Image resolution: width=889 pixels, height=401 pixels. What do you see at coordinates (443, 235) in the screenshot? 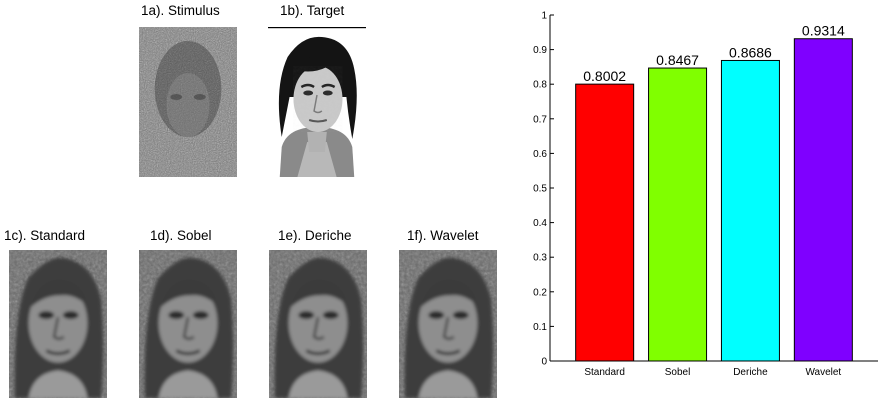
I see `panel-title-wavelet: 1f). Wavelet` at bounding box center [443, 235].